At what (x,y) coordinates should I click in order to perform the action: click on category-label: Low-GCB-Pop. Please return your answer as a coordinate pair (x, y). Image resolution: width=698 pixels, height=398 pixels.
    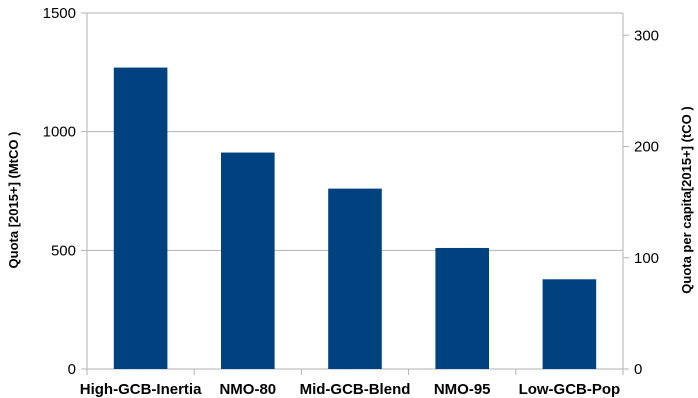
    Looking at the image, I should click on (570, 389).